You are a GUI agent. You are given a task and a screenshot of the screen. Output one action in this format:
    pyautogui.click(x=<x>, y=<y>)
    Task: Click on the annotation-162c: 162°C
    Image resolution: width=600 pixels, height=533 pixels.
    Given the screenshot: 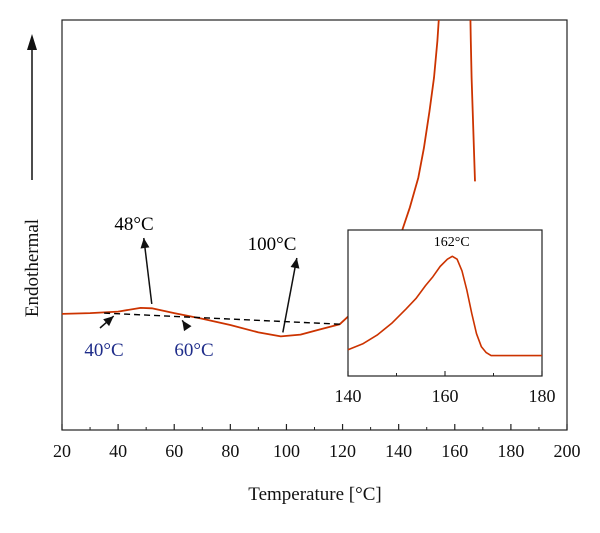 What is the action you would take?
    pyautogui.click(x=452, y=242)
    